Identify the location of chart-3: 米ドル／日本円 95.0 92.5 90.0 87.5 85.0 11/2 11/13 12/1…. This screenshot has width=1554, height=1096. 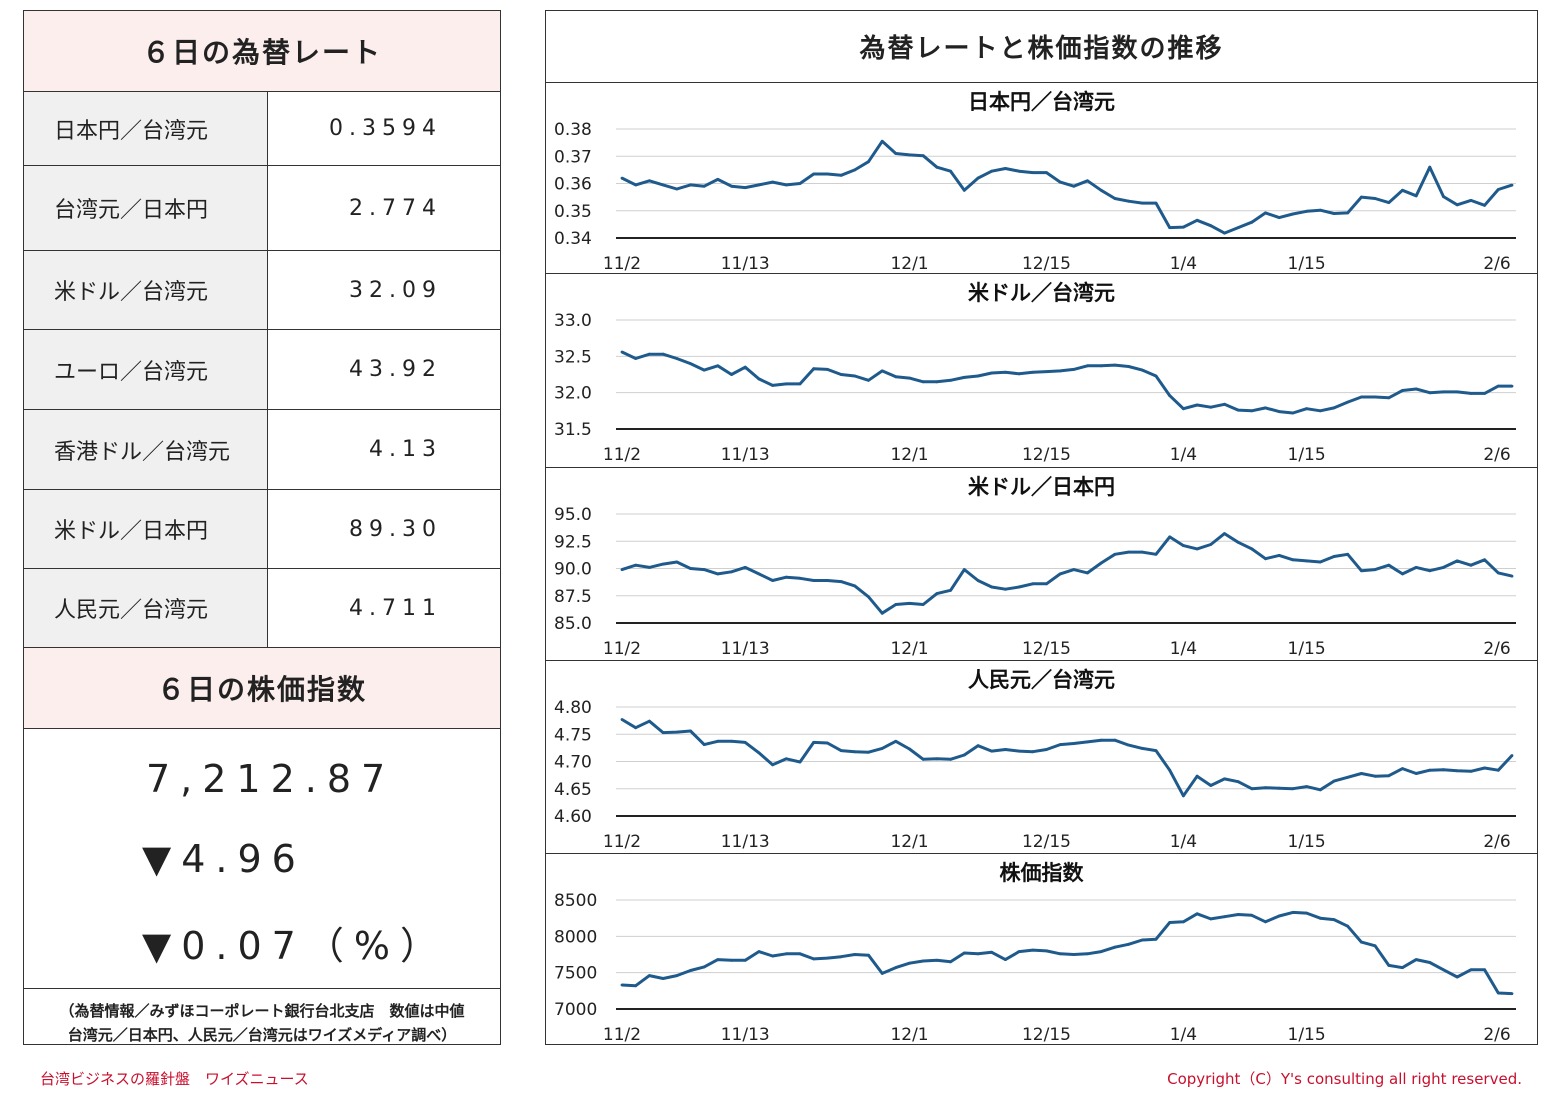
(1041, 564).